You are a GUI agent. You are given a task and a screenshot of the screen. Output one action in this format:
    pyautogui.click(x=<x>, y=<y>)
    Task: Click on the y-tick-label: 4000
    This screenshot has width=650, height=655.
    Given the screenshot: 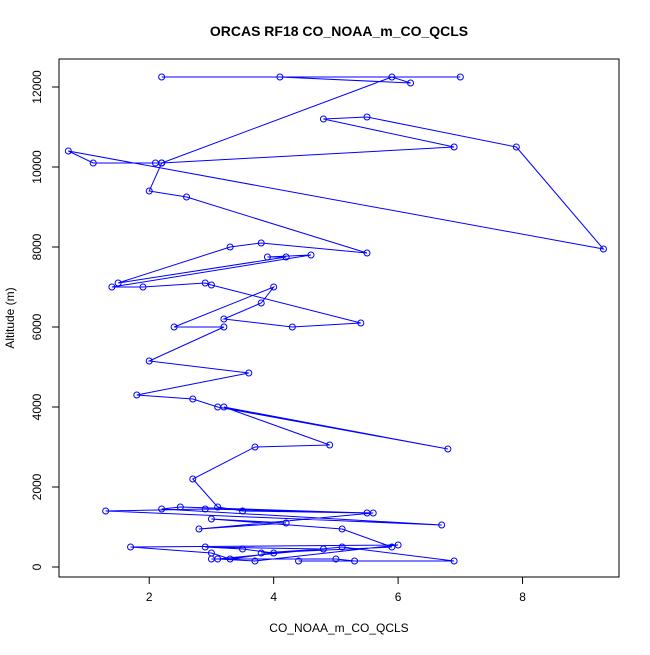 What is the action you would take?
    pyautogui.click(x=37, y=406)
    